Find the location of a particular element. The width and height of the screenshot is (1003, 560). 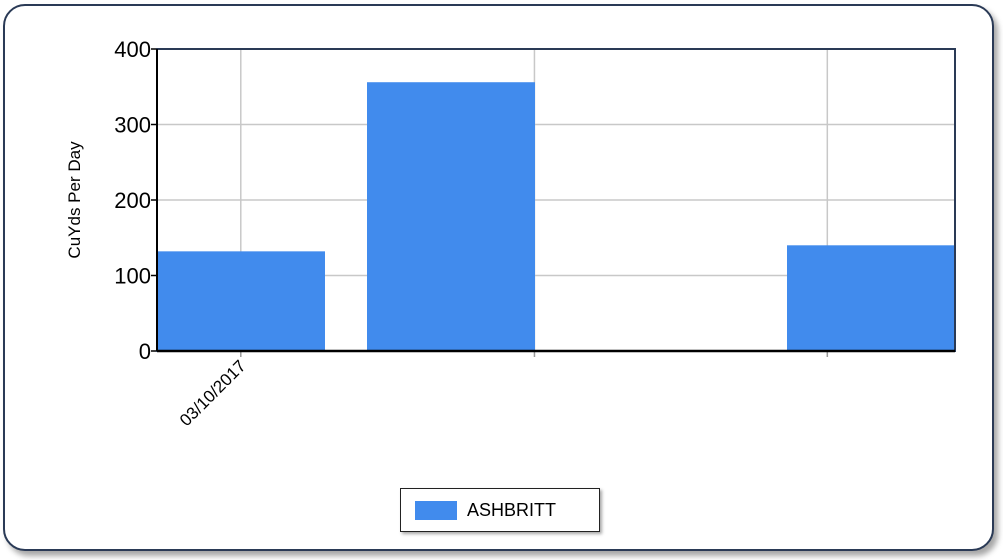

y-tick-label: 200 is located at coordinates (132, 200).